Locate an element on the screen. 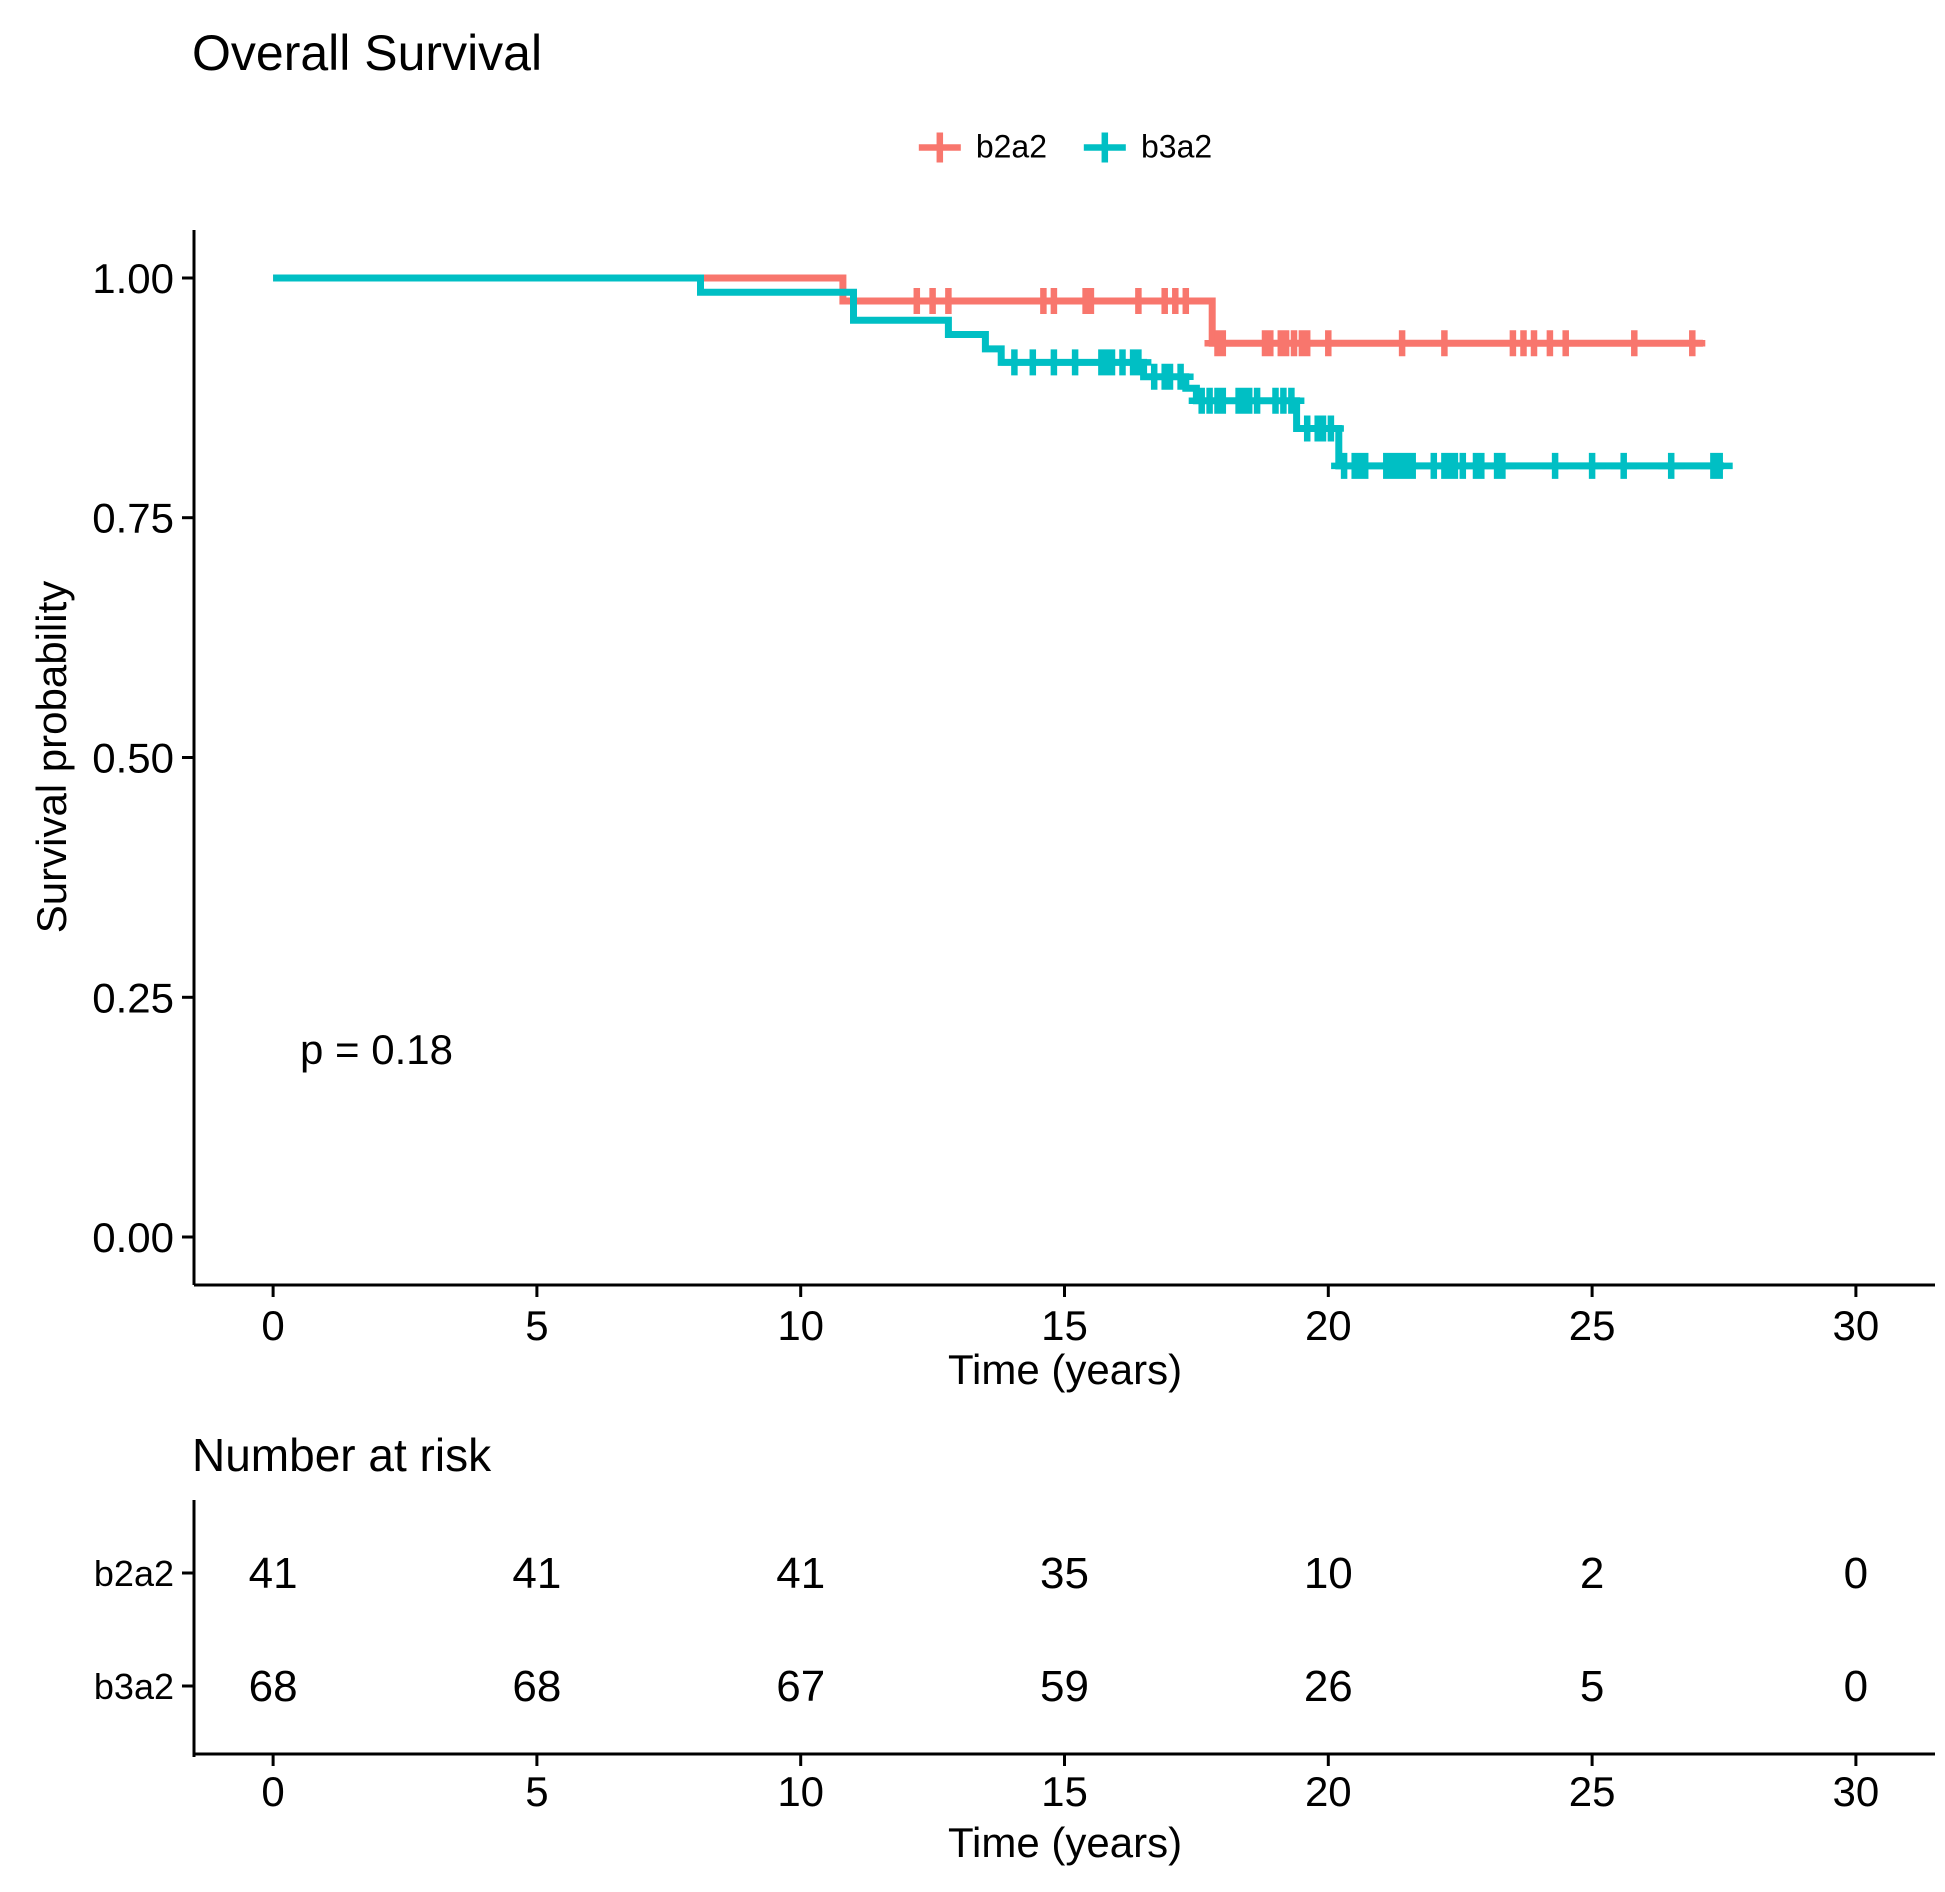  risk-count-cell: 26 is located at coordinates (1328, 1686).